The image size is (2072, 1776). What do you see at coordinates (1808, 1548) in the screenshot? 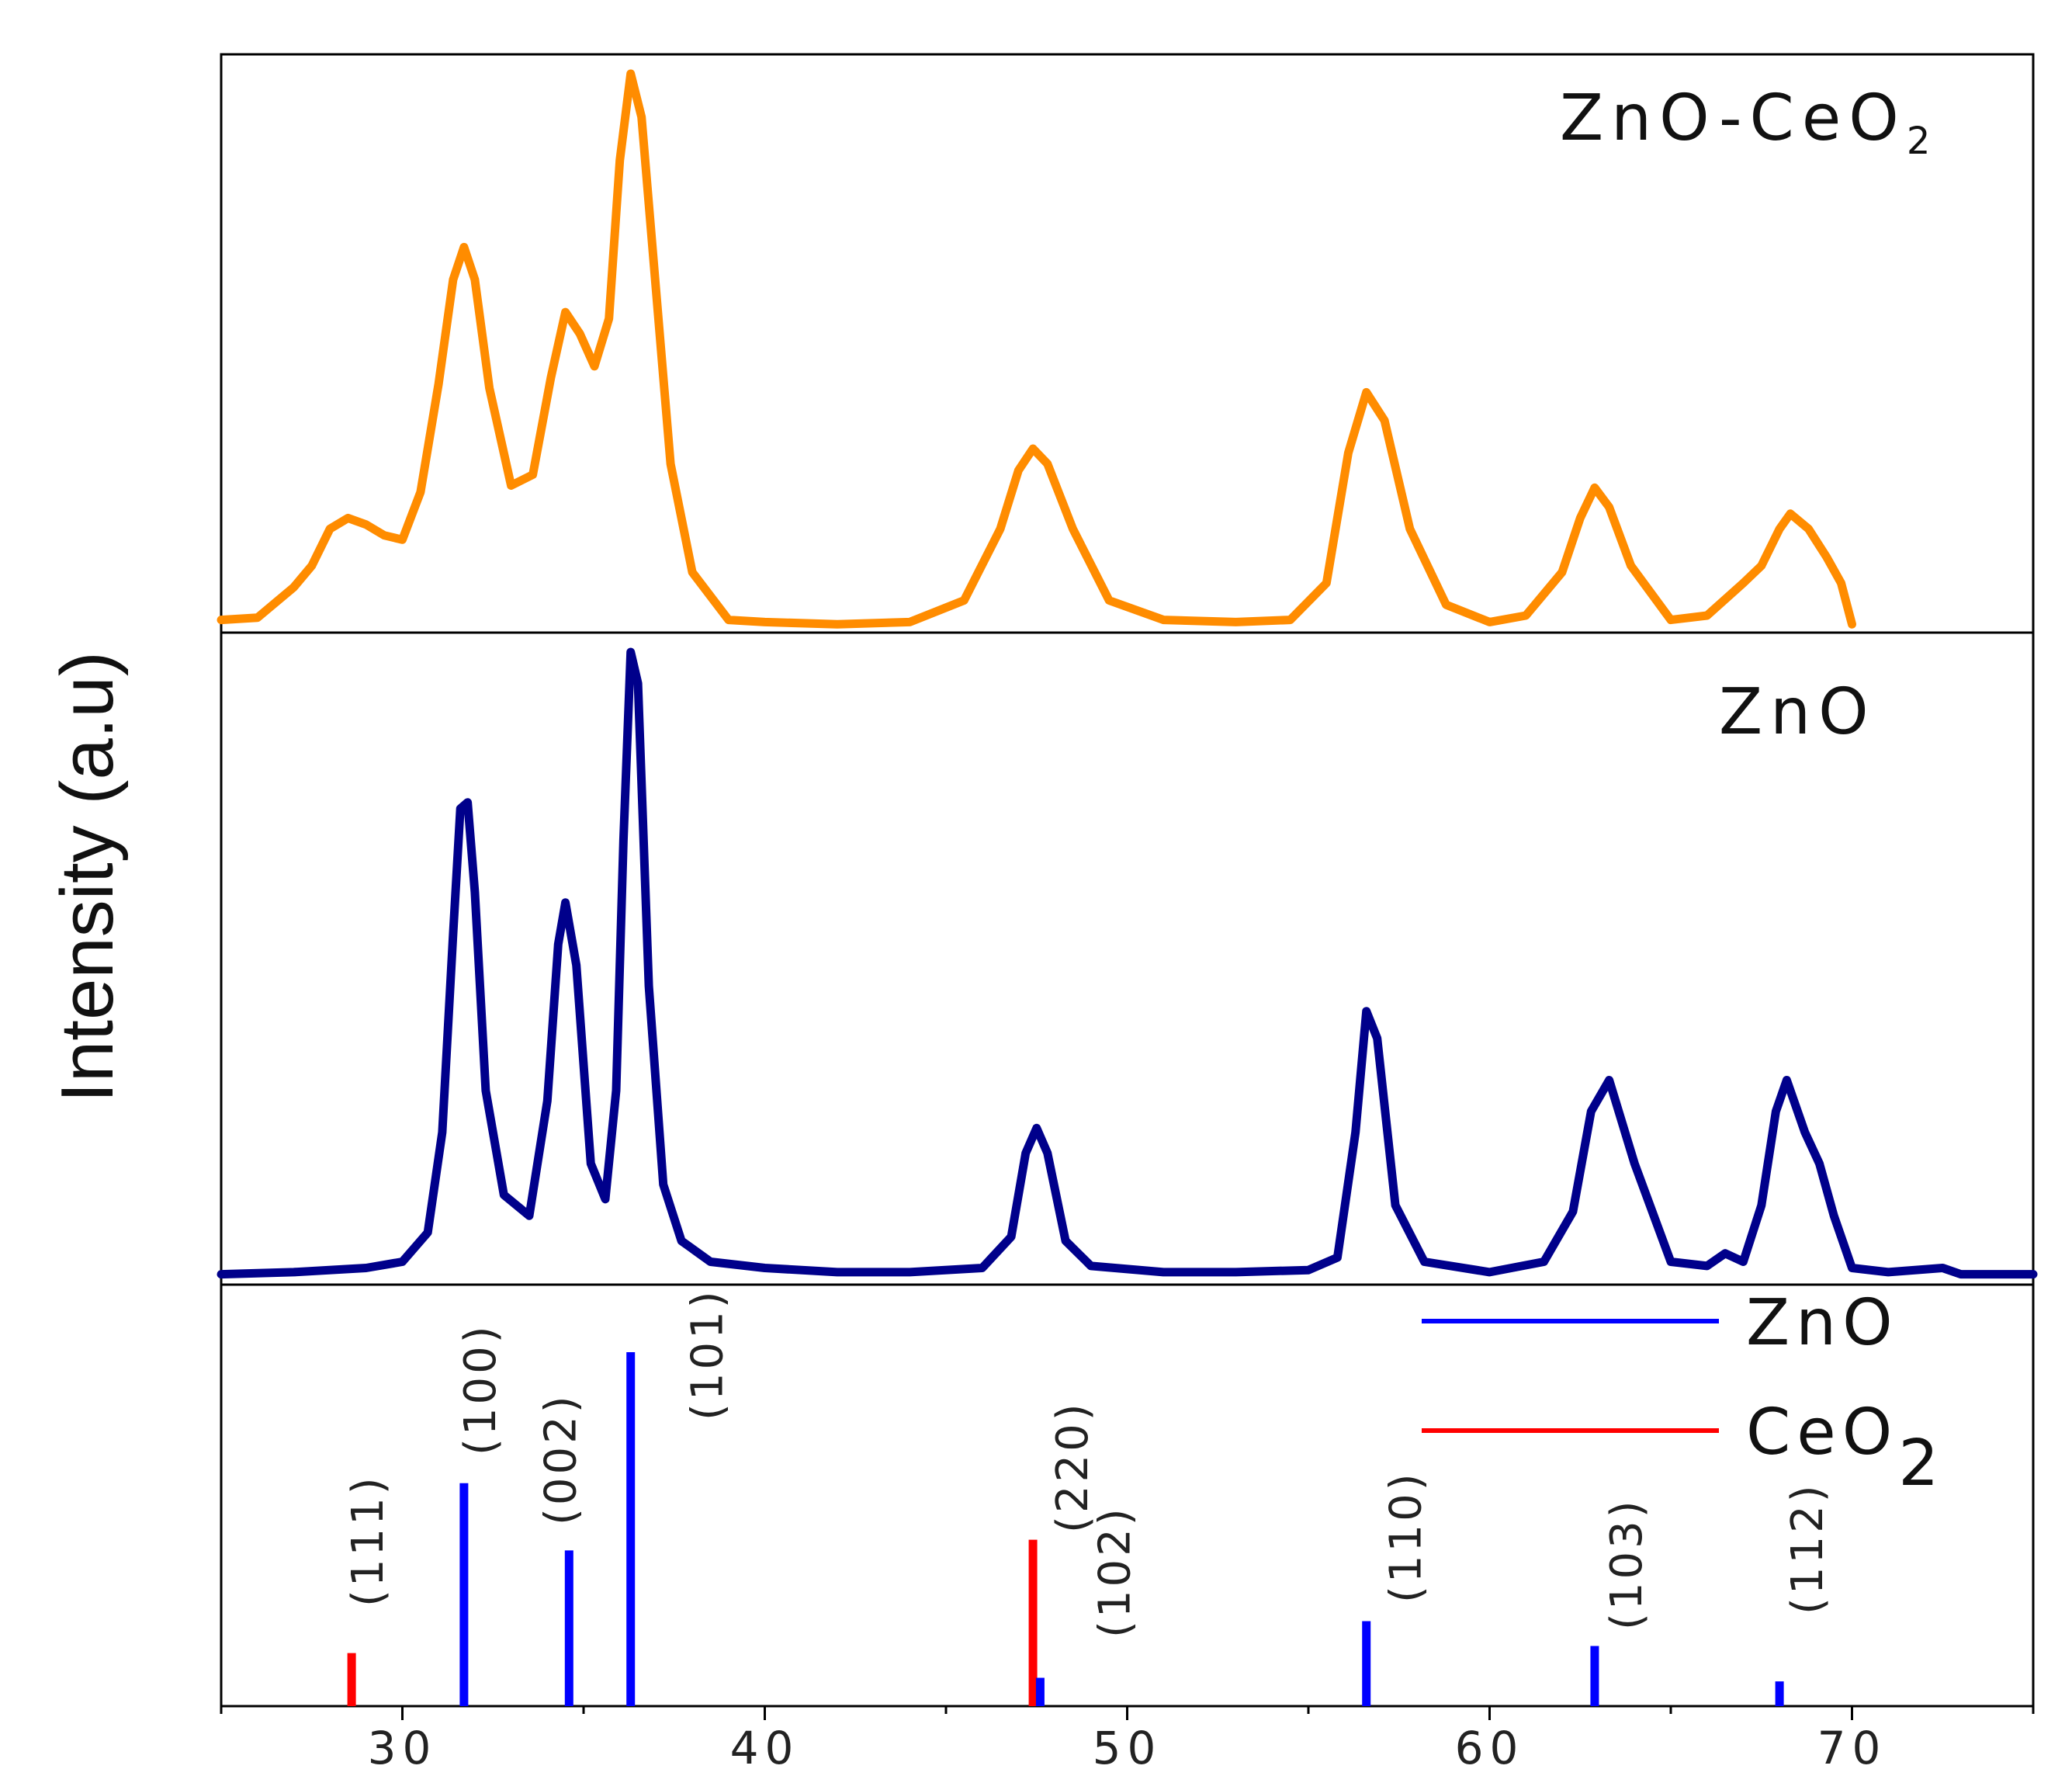
I see `hkl-label-8: (112)` at bounding box center [1808, 1548].